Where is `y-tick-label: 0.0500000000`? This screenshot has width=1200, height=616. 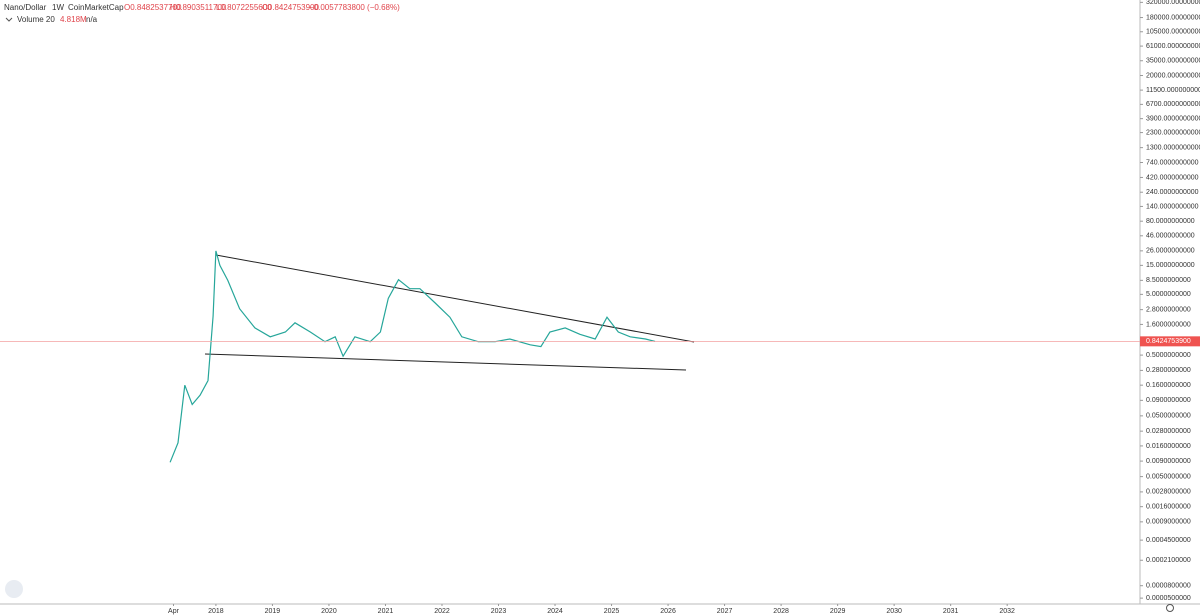
y-tick-label: 0.0500000000 is located at coordinates (1168, 416).